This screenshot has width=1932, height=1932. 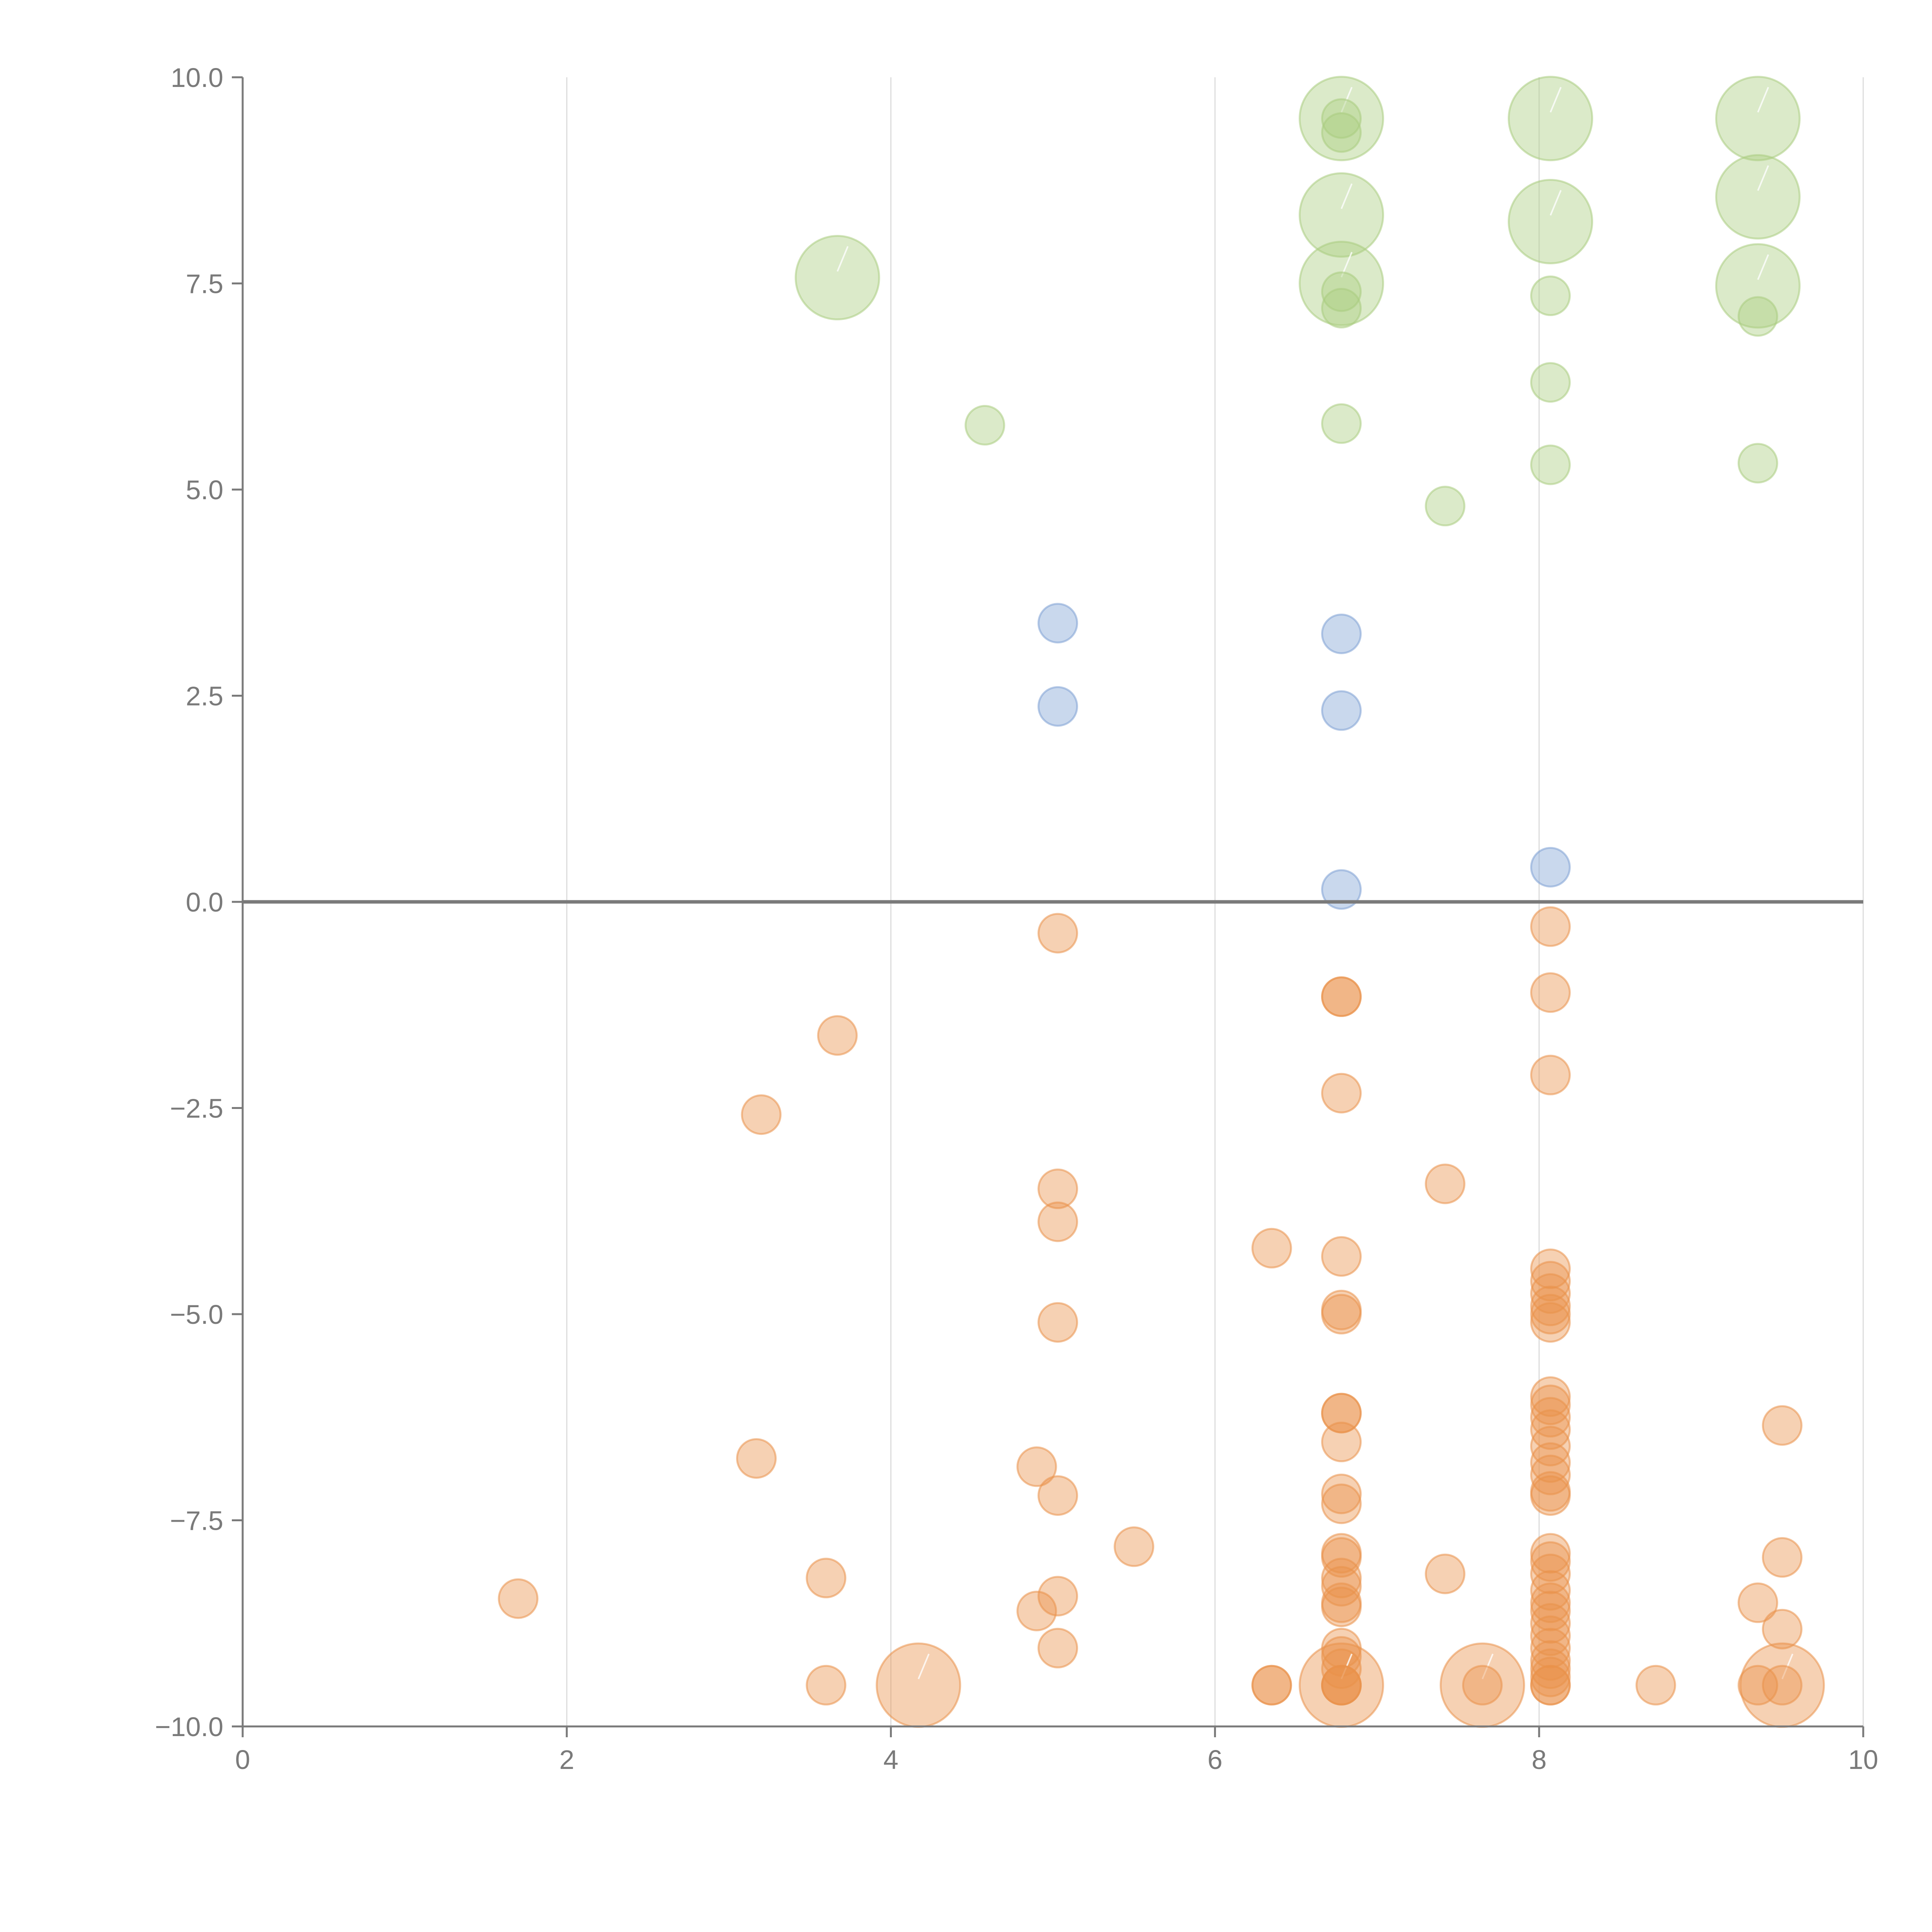 I want to click on x-tick-label: 8, so click(x=1540, y=1760).